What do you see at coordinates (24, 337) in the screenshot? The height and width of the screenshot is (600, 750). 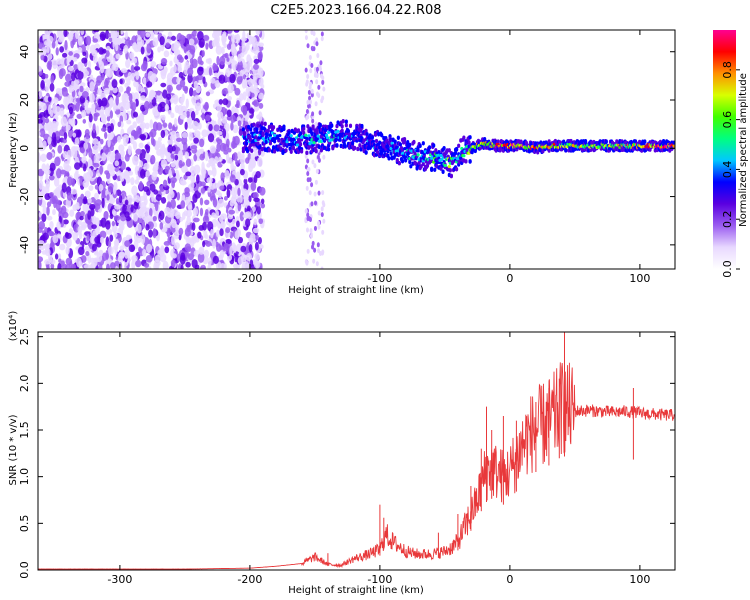 I see `snr-y-tick-label: 2.5` at bounding box center [24, 337].